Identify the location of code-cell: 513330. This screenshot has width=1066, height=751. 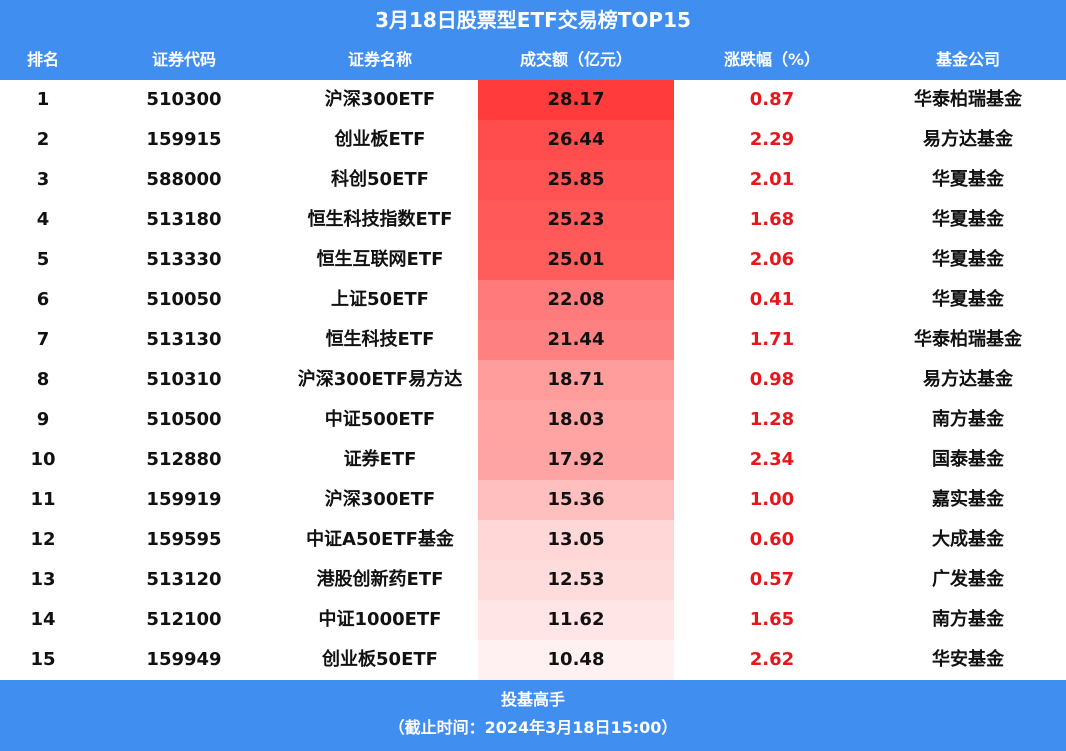
(184, 259).